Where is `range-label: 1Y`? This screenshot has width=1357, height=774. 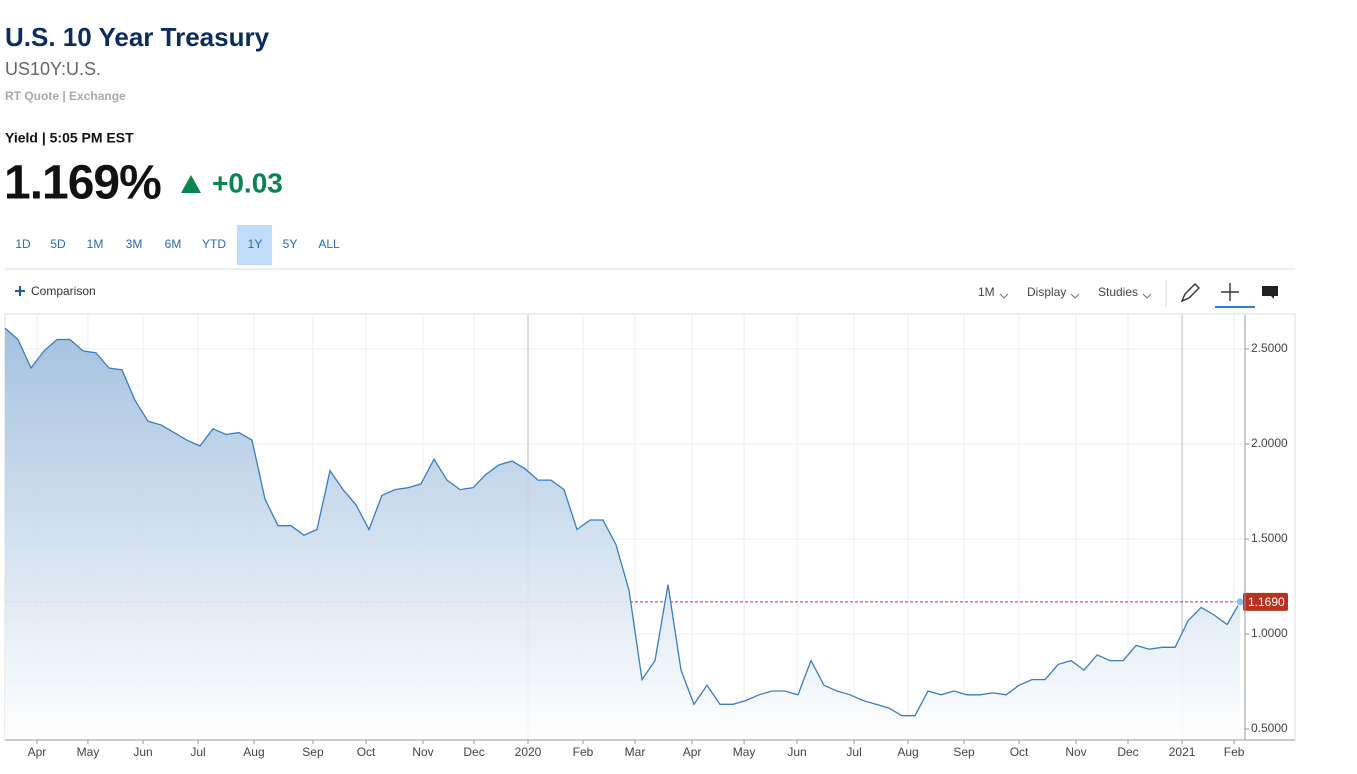
range-label: 1Y is located at coordinates (255, 244).